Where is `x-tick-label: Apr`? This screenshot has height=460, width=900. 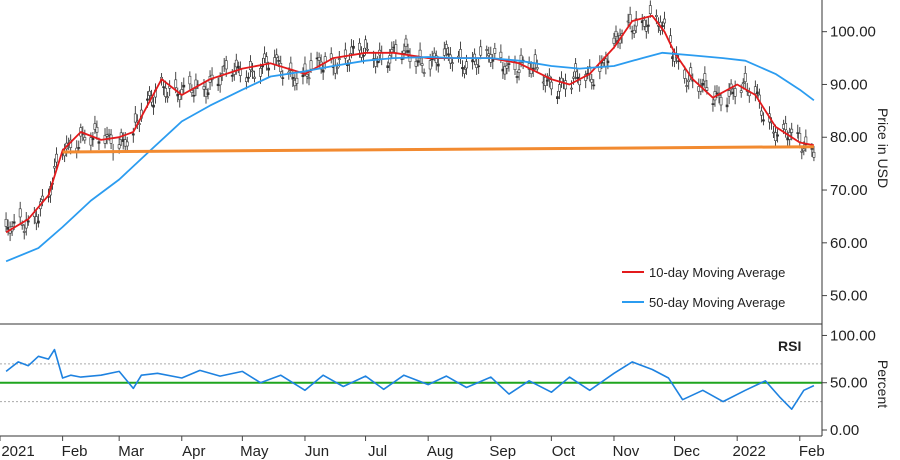
x-tick-label: Apr is located at coordinates (193, 451).